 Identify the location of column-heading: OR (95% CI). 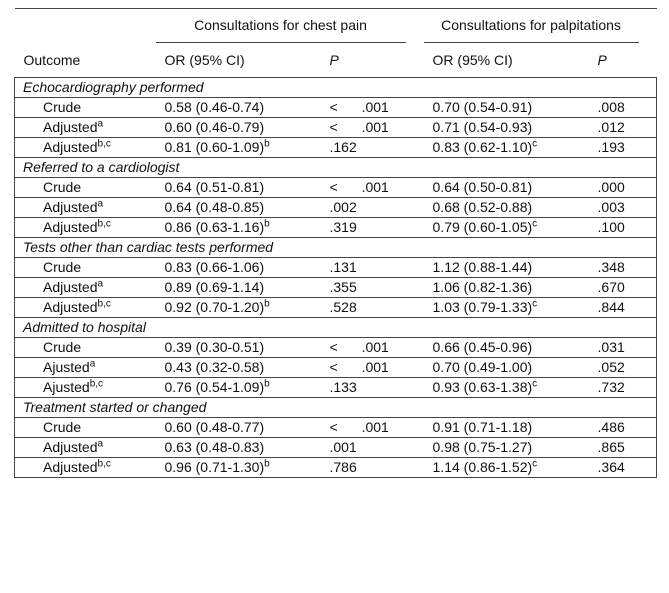
(506, 60).